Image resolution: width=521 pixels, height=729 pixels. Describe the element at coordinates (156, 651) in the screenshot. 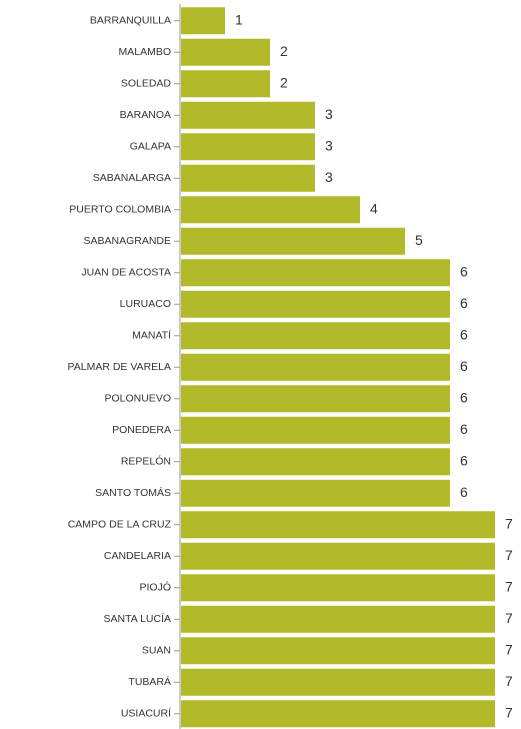

I see `y-tick-label: SUAN` at that location.